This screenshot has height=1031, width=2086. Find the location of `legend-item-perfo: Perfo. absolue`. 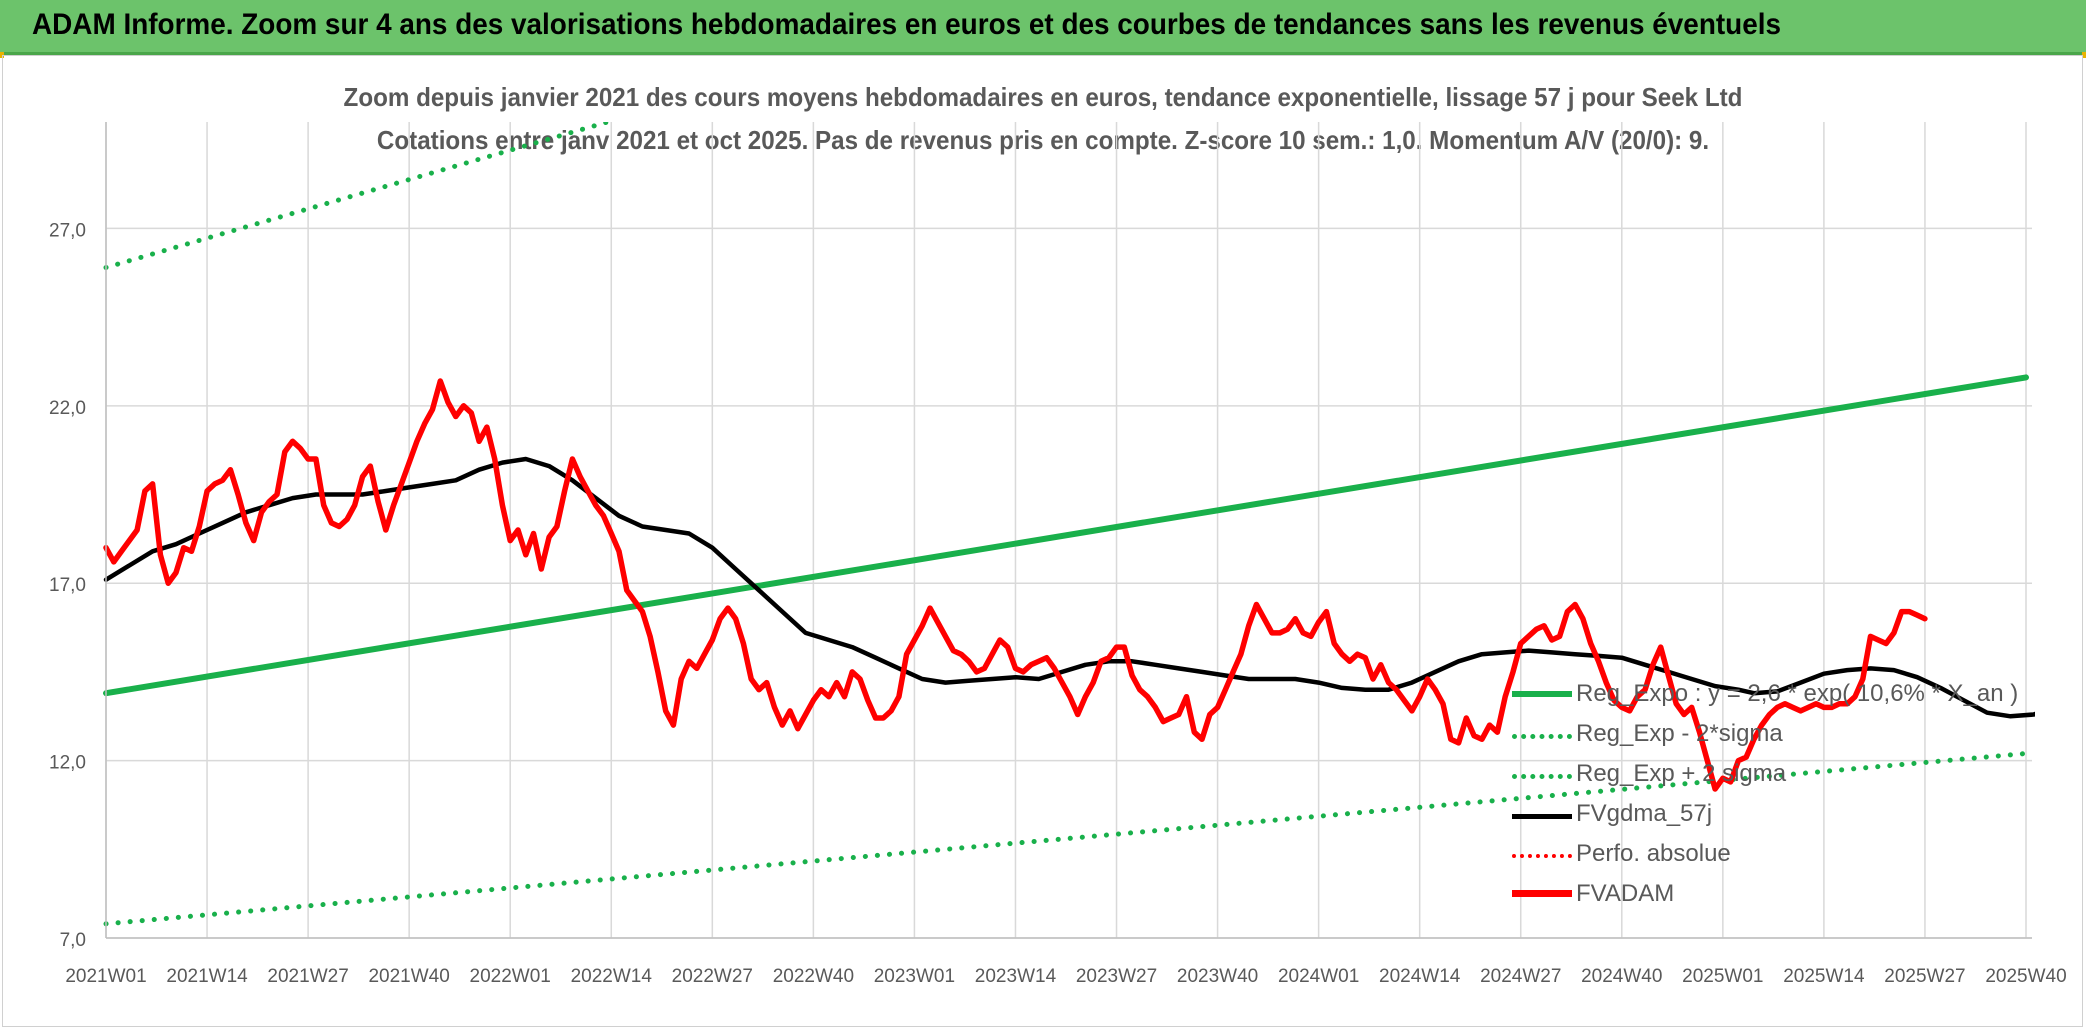

legend-item-perfo: Perfo. absolue is located at coordinates (1752, 856).